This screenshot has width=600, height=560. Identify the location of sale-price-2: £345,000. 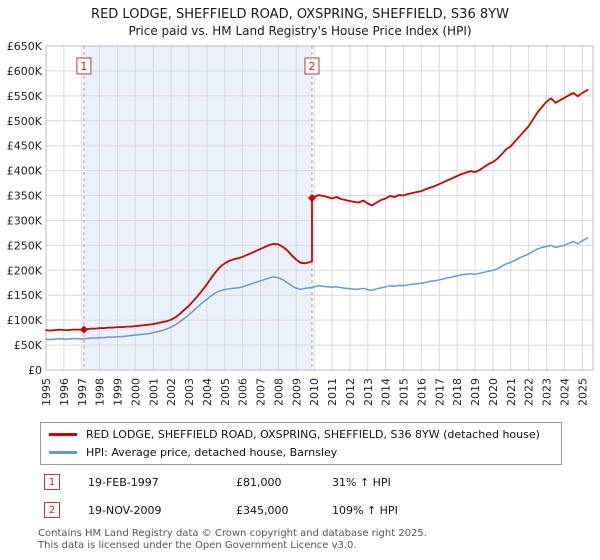
(262, 510).